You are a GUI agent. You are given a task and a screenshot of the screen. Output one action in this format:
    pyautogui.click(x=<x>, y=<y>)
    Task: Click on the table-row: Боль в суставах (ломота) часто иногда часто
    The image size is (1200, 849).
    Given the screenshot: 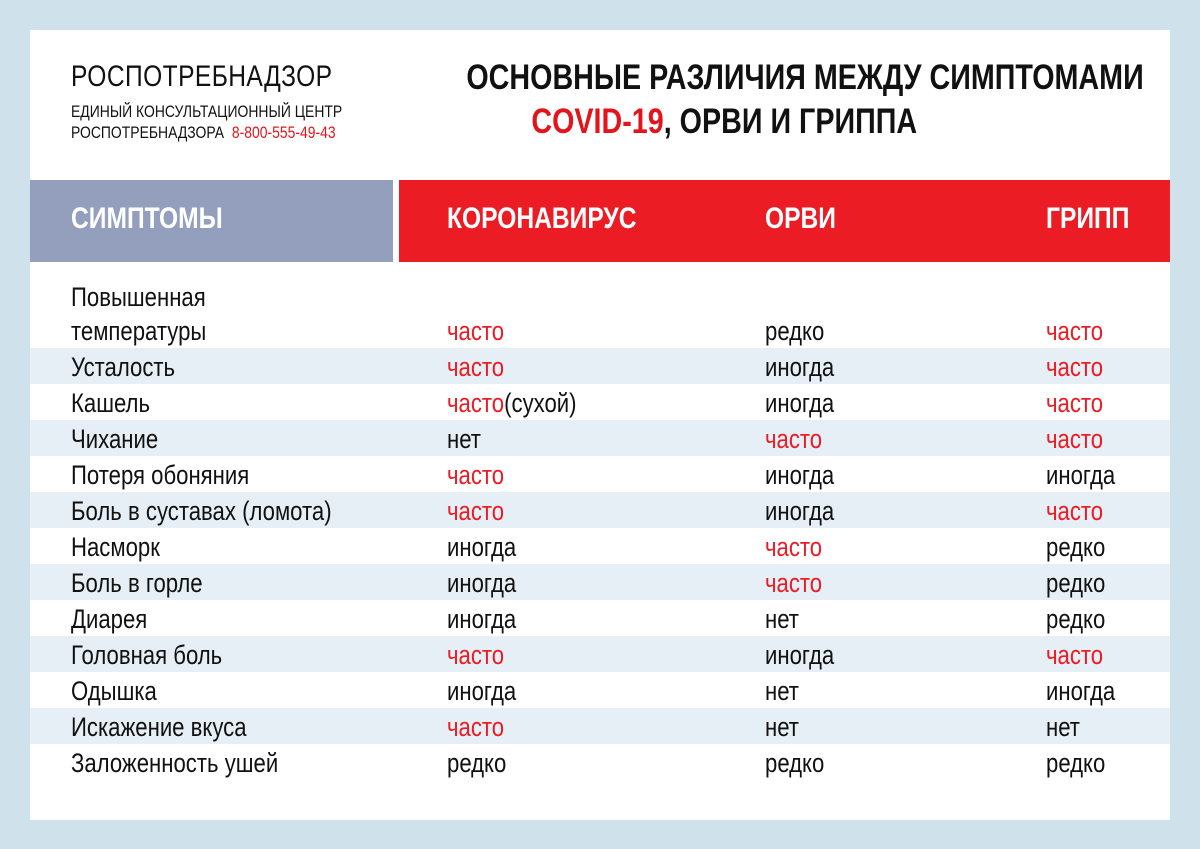 What is the action you would take?
    pyautogui.click(x=600, y=510)
    